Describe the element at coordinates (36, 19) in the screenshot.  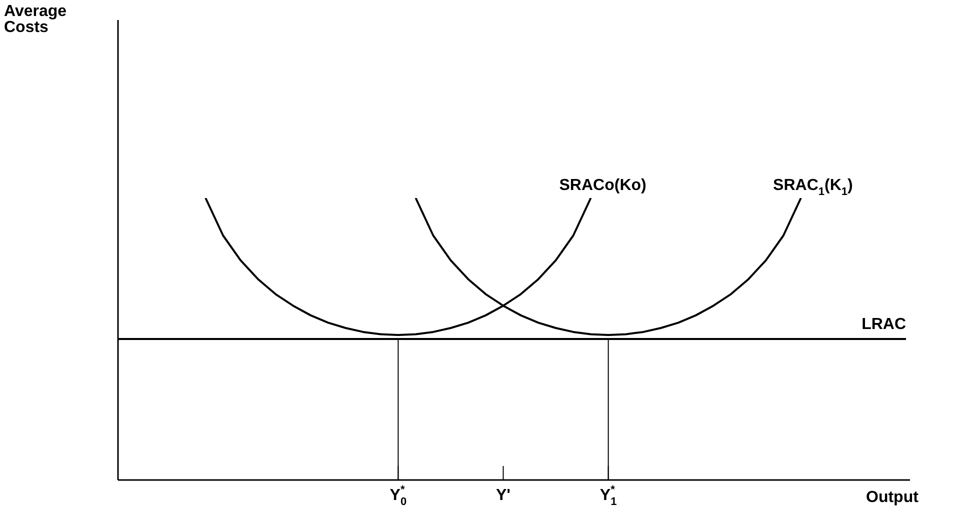
I see `text: Average Costs` at that location.